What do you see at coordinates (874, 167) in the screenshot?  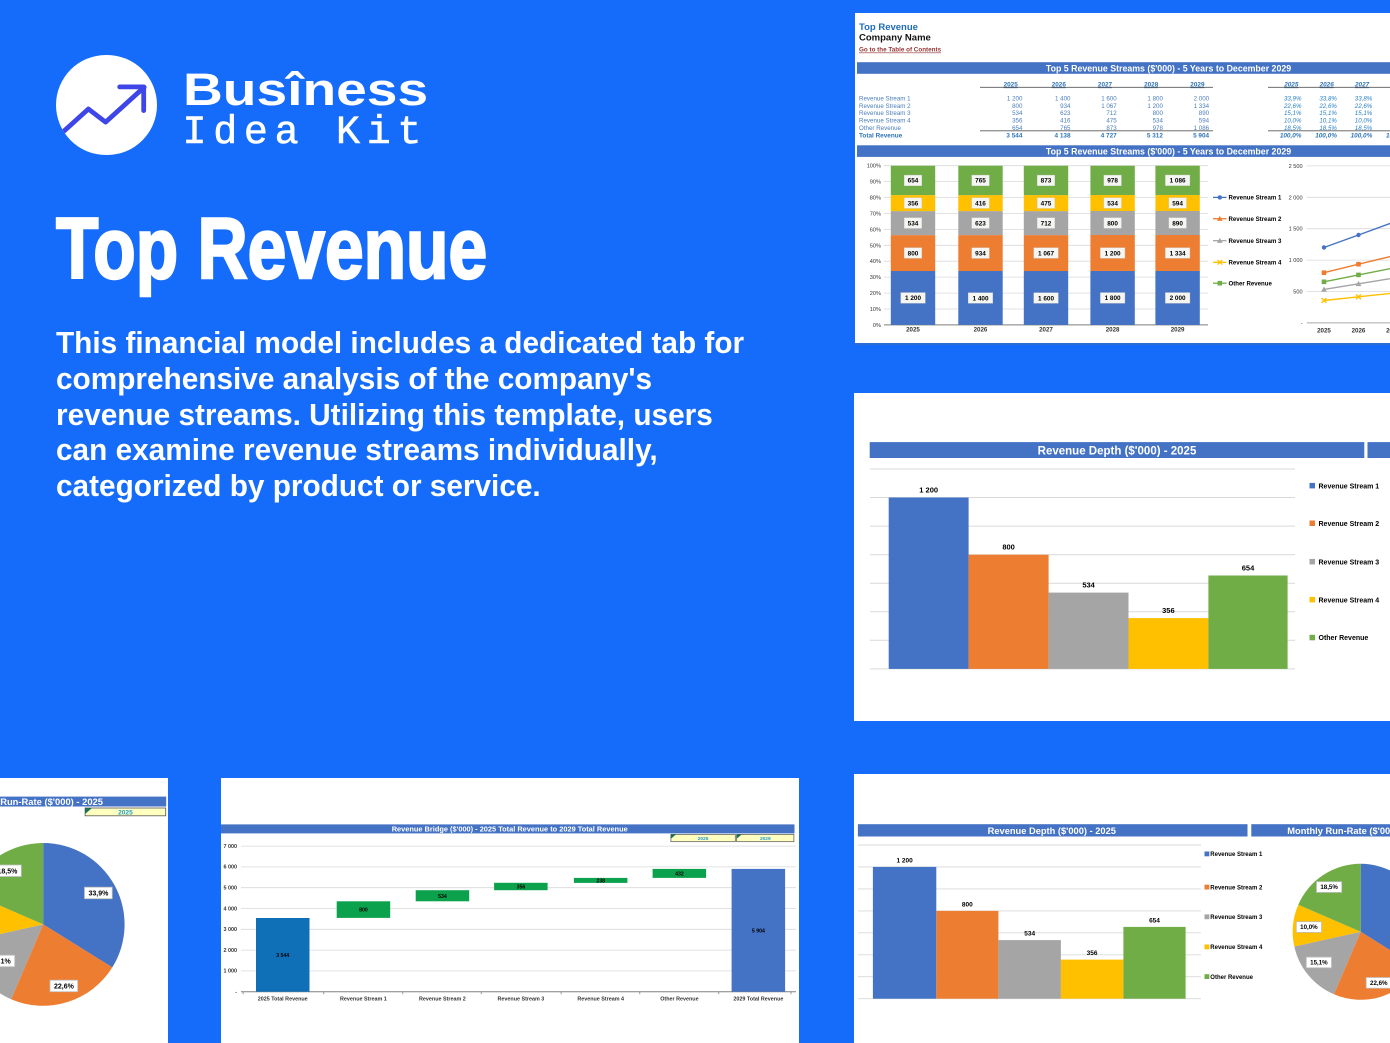 I see `svg-text: 100%` at bounding box center [874, 167].